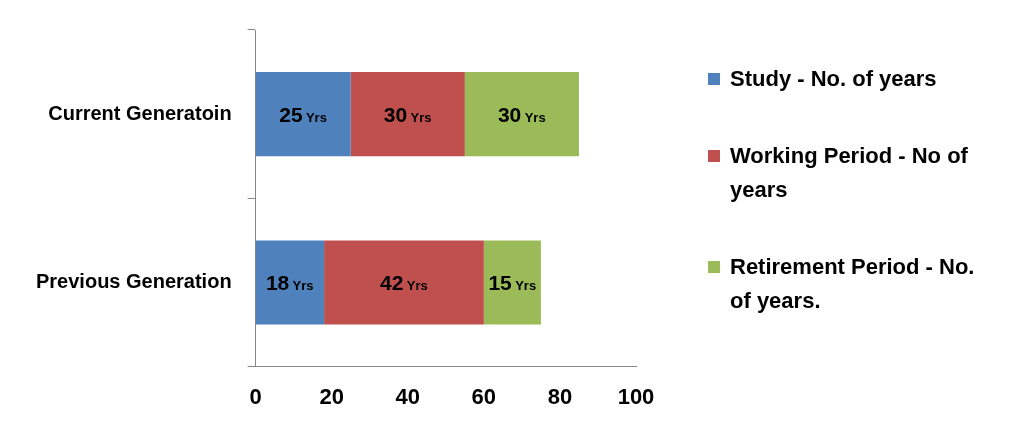 This screenshot has width=1026, height=431. What do you see at coordinates (484, 396) in the screenshot?
I see `x-tick-label: 60` at bounding box center [484, 396].